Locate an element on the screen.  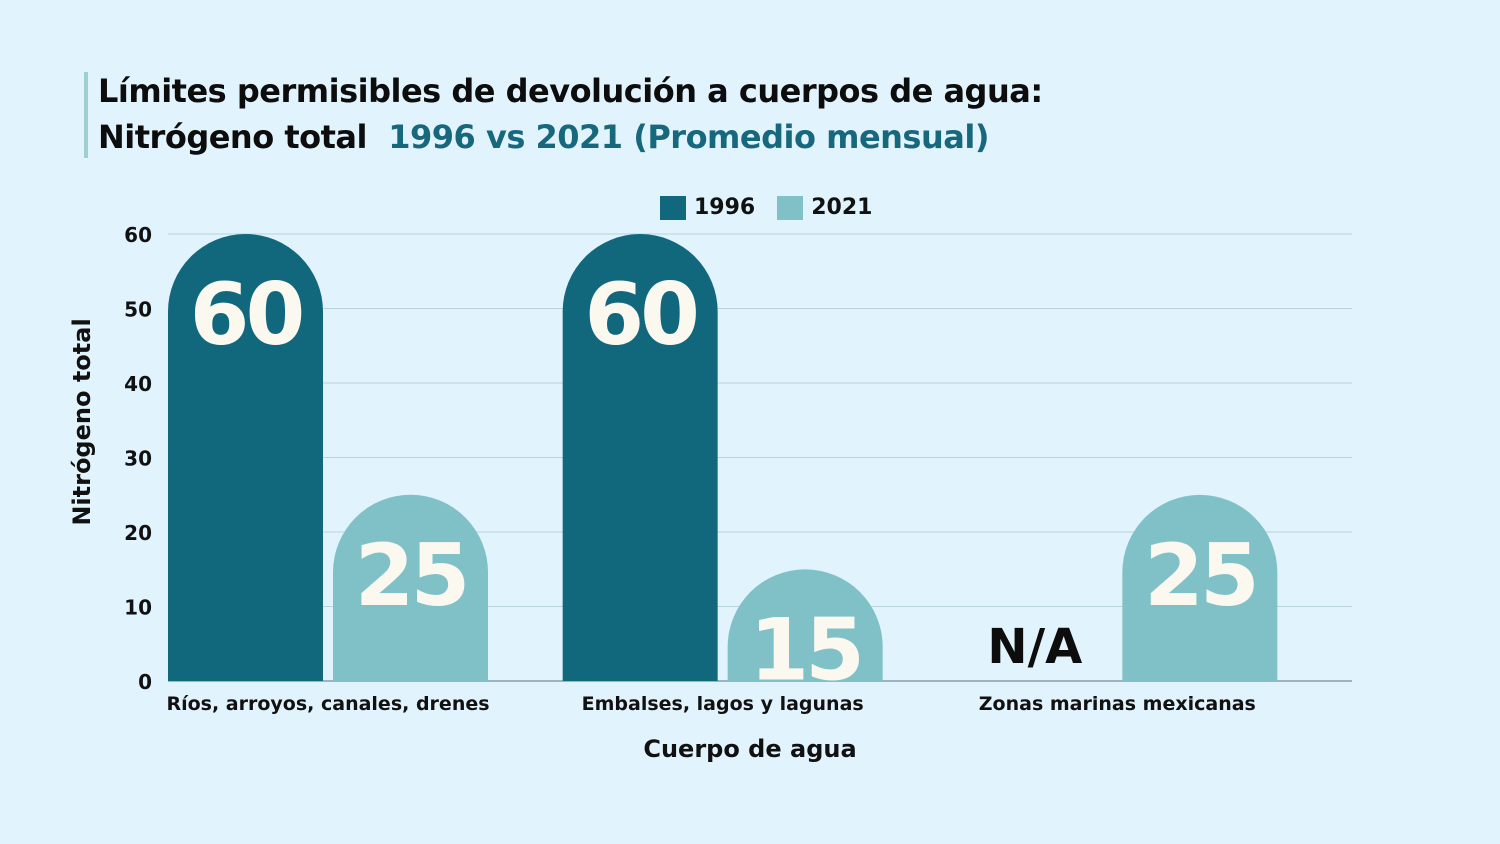
y-tick-label: 30 is located at coordinates (138, 459).